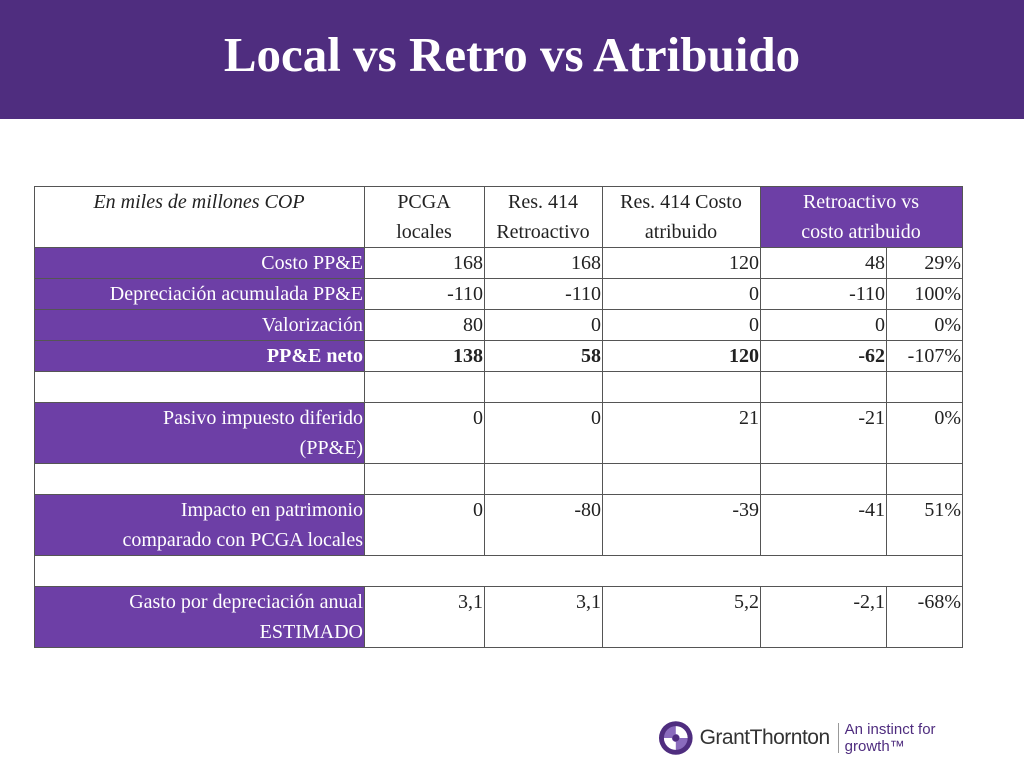 The width and height of the screenshot is (1024, 768). Describe the element at coordinates (823, 263) in the screenshot. I see `cell-value: 48` at that location.